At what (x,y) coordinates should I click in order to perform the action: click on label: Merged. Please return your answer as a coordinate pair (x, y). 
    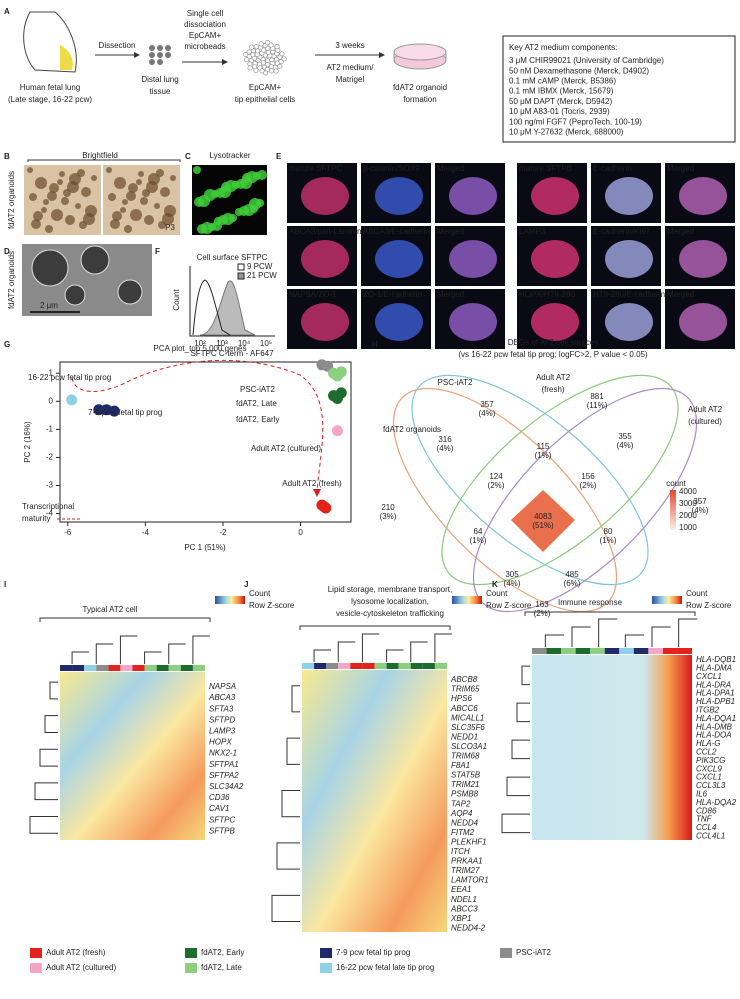
    Looking at the image, I should click on (680, 231).